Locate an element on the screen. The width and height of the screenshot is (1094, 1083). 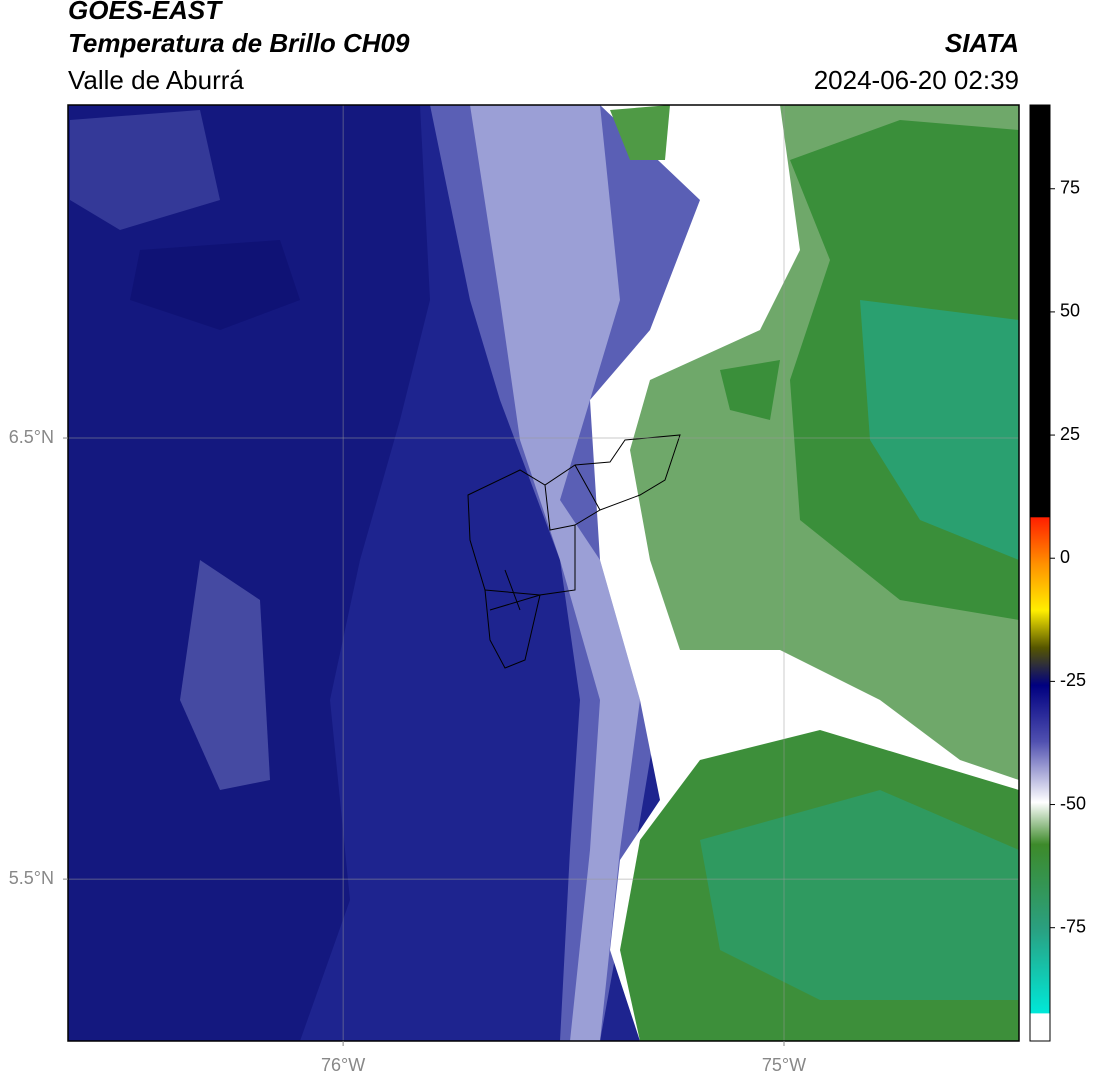
x-tick-label: 76°W is located at coordinates (343, 1065).